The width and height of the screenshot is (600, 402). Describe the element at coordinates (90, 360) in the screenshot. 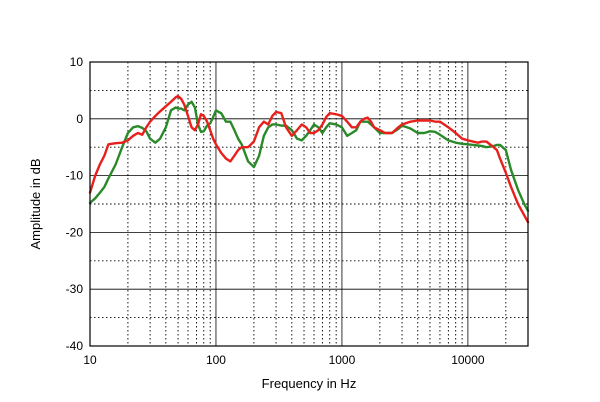

I see `x-tick-label: 10` at that location.